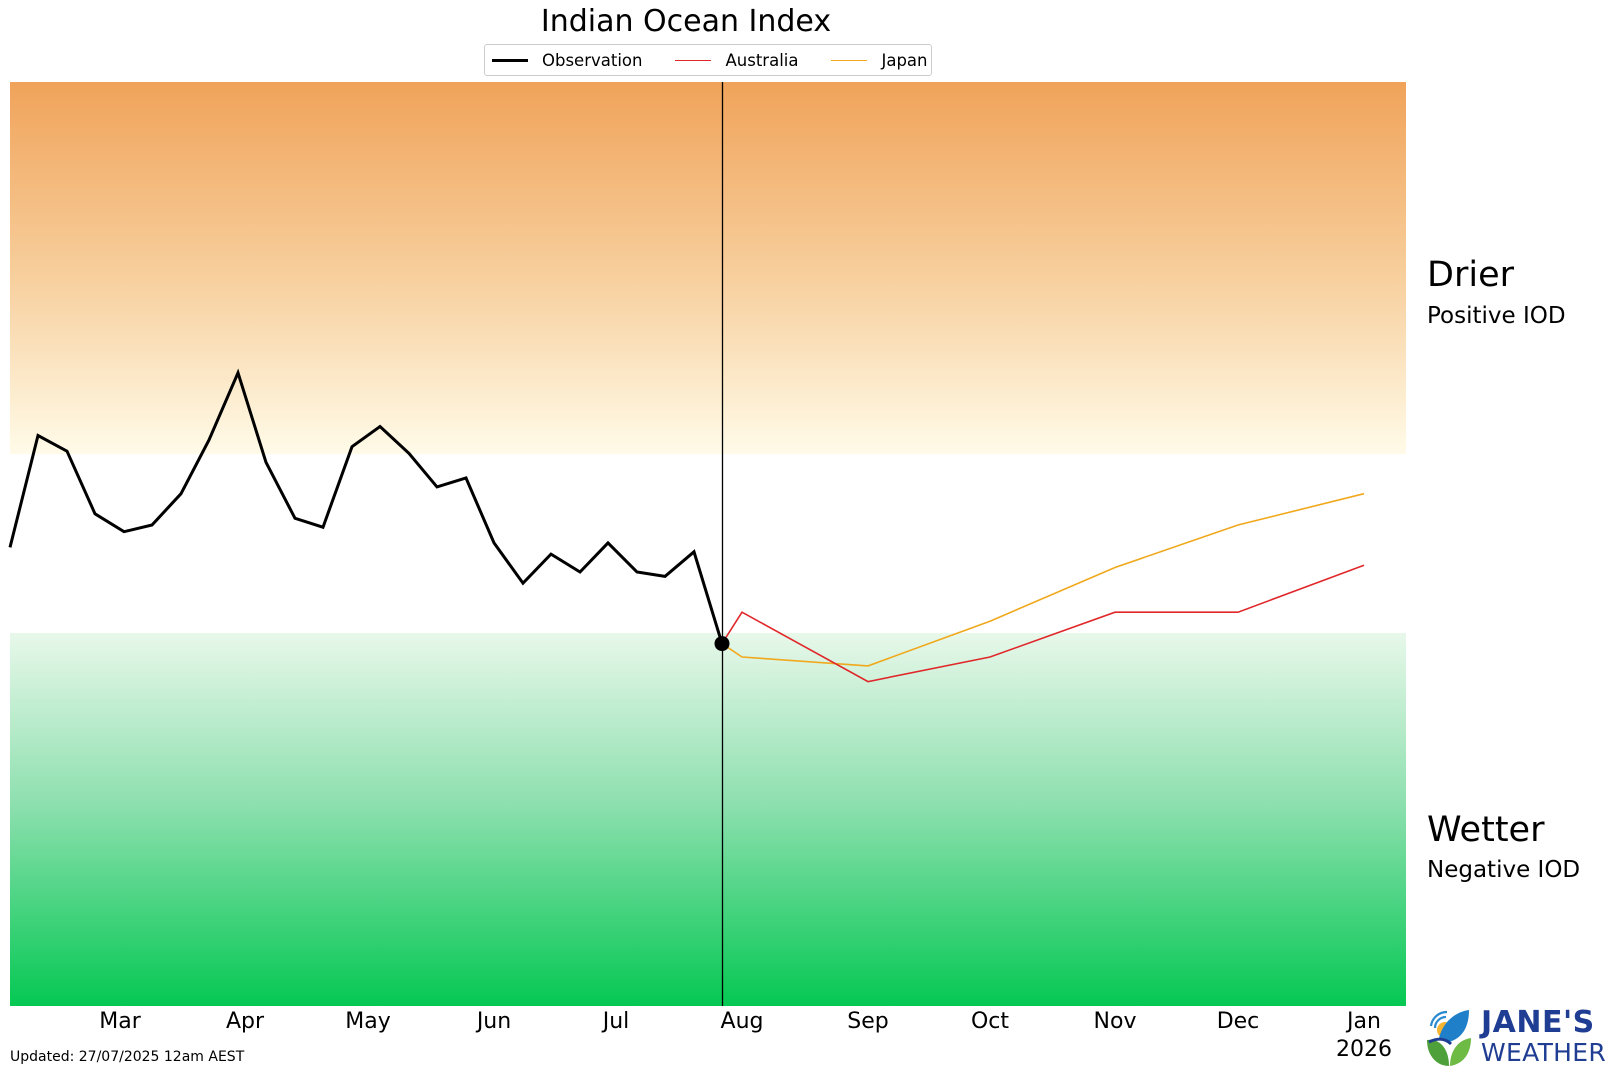 The image size is (1613, 1076). I want to click on logo-brand-line1: JANE'S, so click(1538, 1022).